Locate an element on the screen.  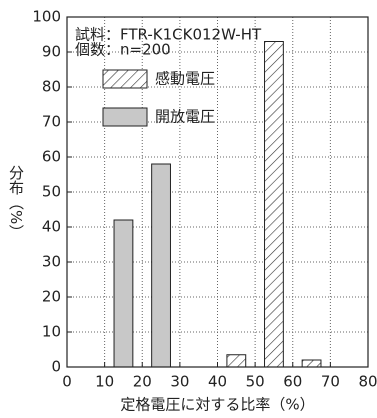
y-tick-label: 50 is located at coordinates (51, 192).